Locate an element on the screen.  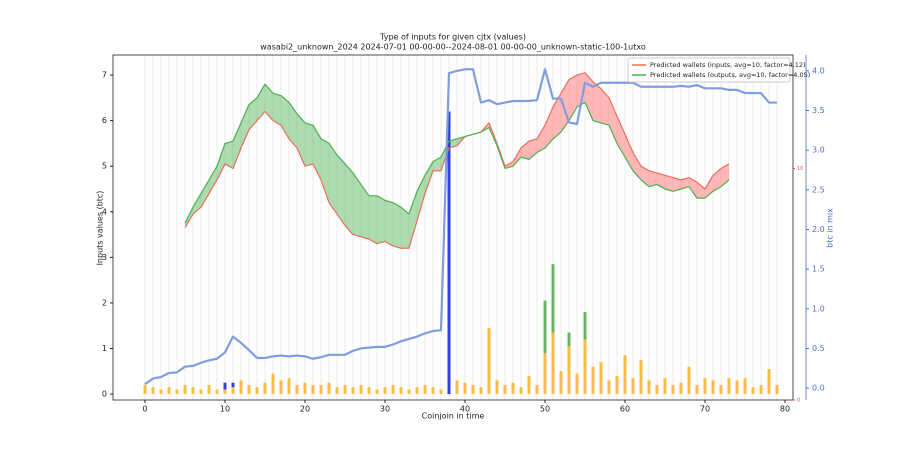
y2-tick-label: 2.0 is located at coordinates (818, 229).